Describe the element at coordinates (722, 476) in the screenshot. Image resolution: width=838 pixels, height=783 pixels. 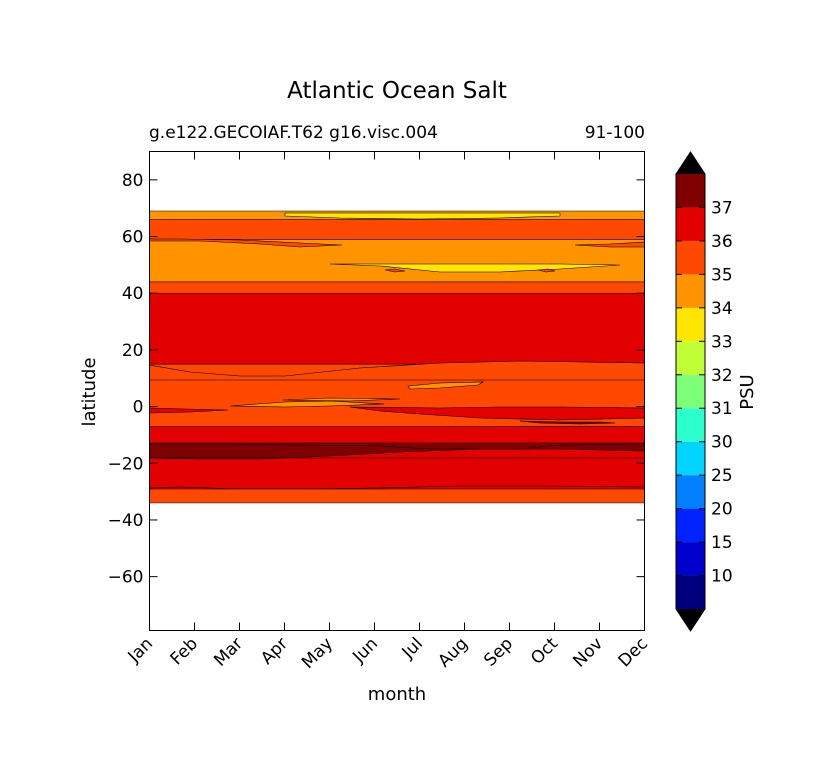
I see `colorbar-tick-label: 25` at that location.